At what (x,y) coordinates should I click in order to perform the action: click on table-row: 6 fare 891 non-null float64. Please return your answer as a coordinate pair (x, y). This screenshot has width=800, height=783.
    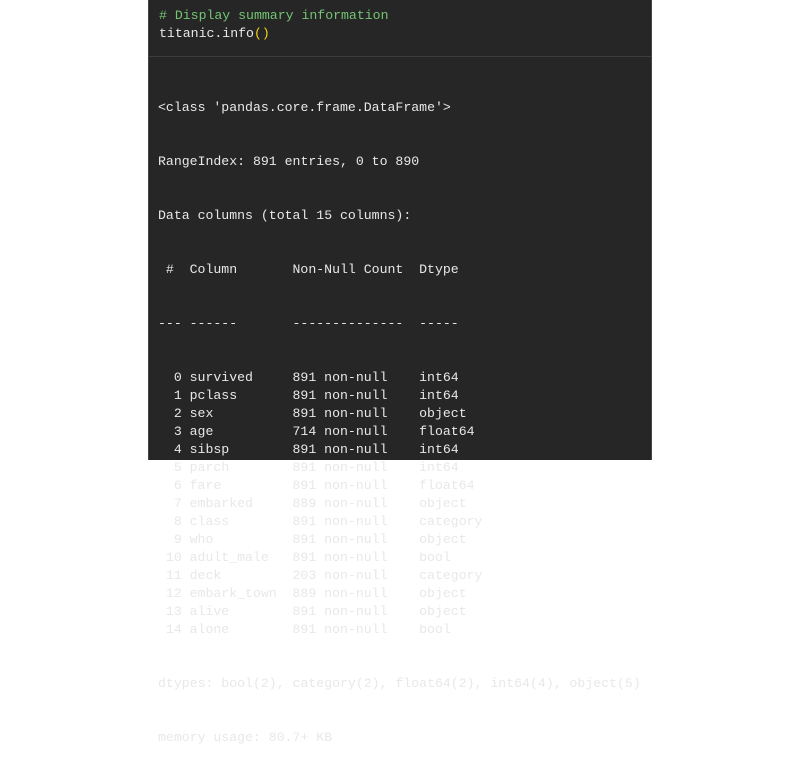
    Looking at the image, I should click on (399, 486).